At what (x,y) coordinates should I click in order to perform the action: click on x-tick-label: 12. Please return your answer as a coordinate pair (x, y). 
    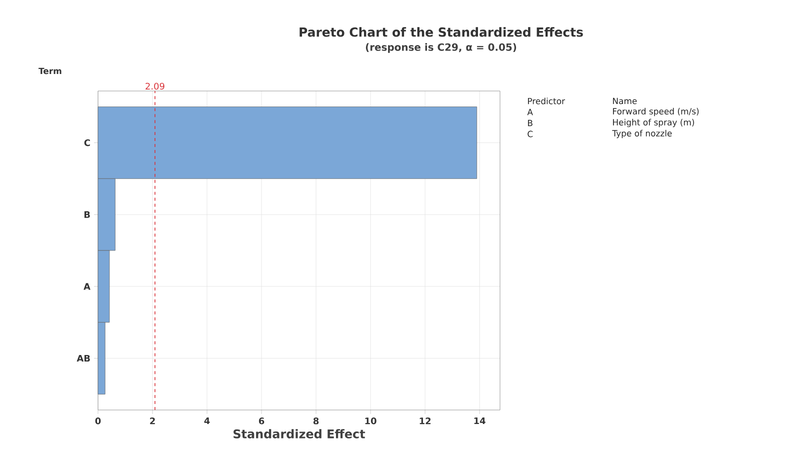
    Looking at the image, I should click on (425, 421).